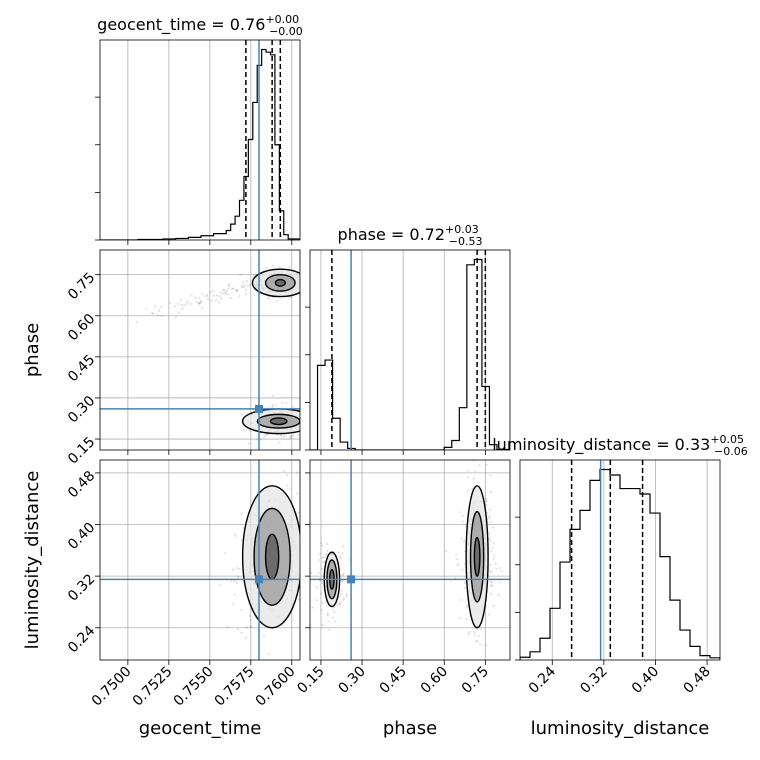  I want to click on panel-title-luminosity_distance: luminosity_distance = 0.33+0.05 −0.06, so click(620, 445).